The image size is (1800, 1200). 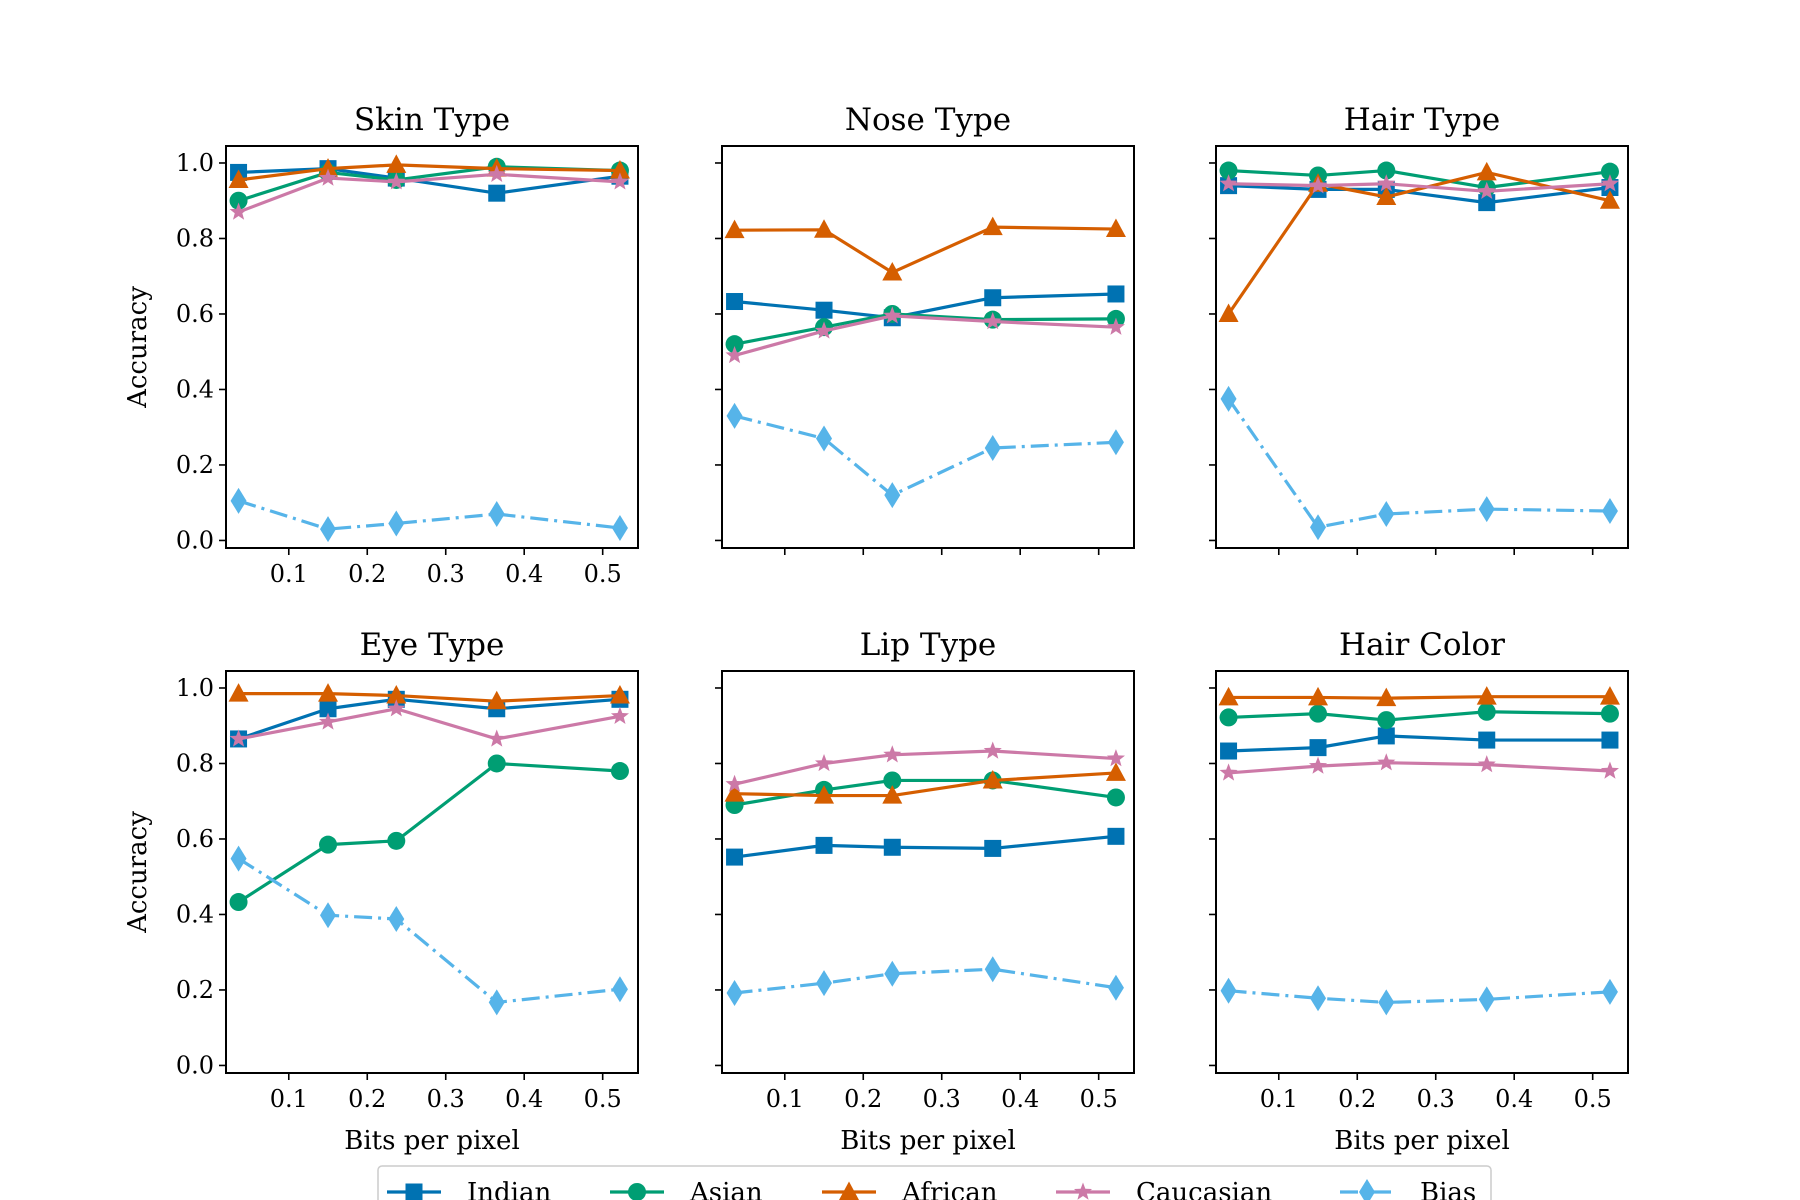 I want to click on subplot-hair-color: Hair Color 0.1 0.2 0.3 0.4 0.5 Bits per pixel, so click(x=1419, y=891).